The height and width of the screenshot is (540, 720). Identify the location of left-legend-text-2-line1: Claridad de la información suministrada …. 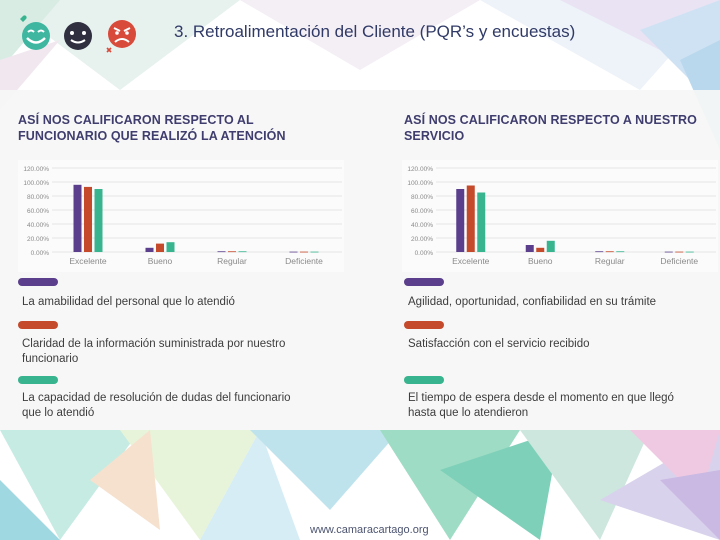
(154, 344).